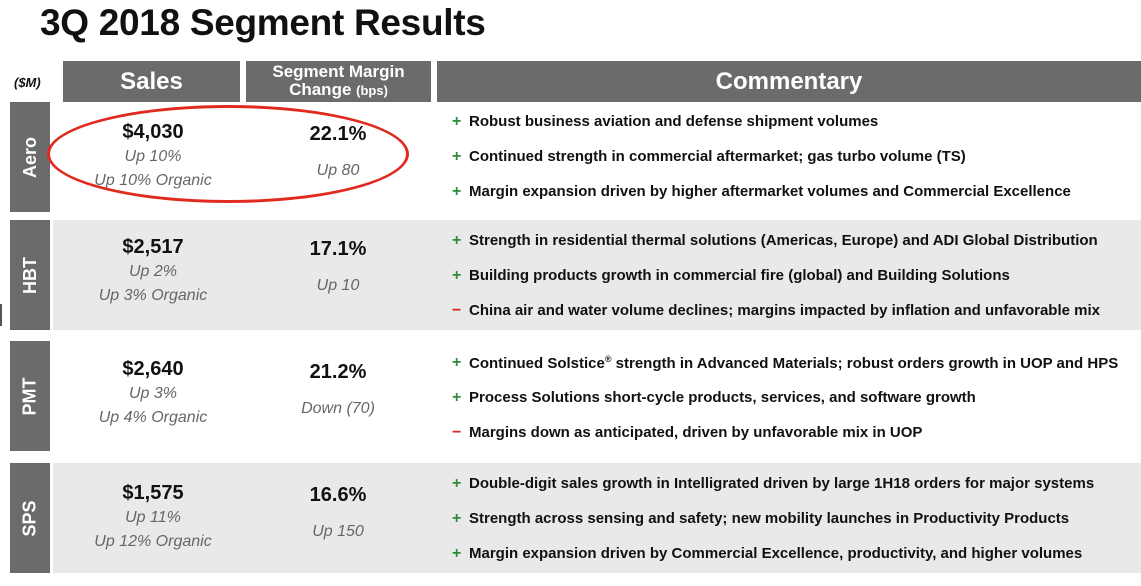 The height and width of the screenshot is (586, 1141). I want to click on segment-name: HBT, so click(29, 275).